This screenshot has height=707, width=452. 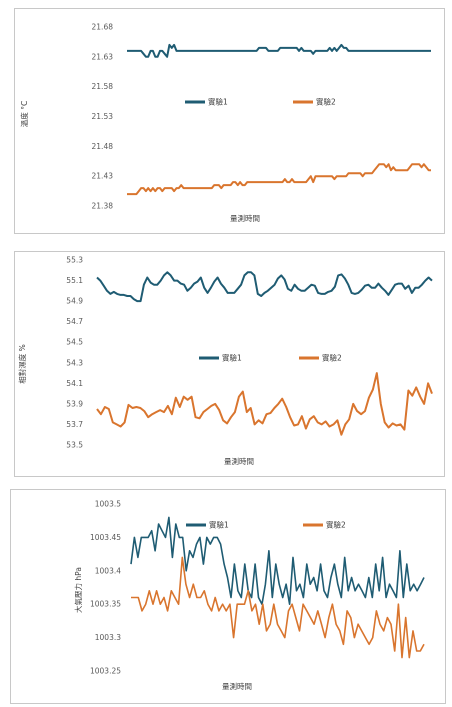 I want to click on y-tick-label: 1003.3, so click(x=108, y=637).